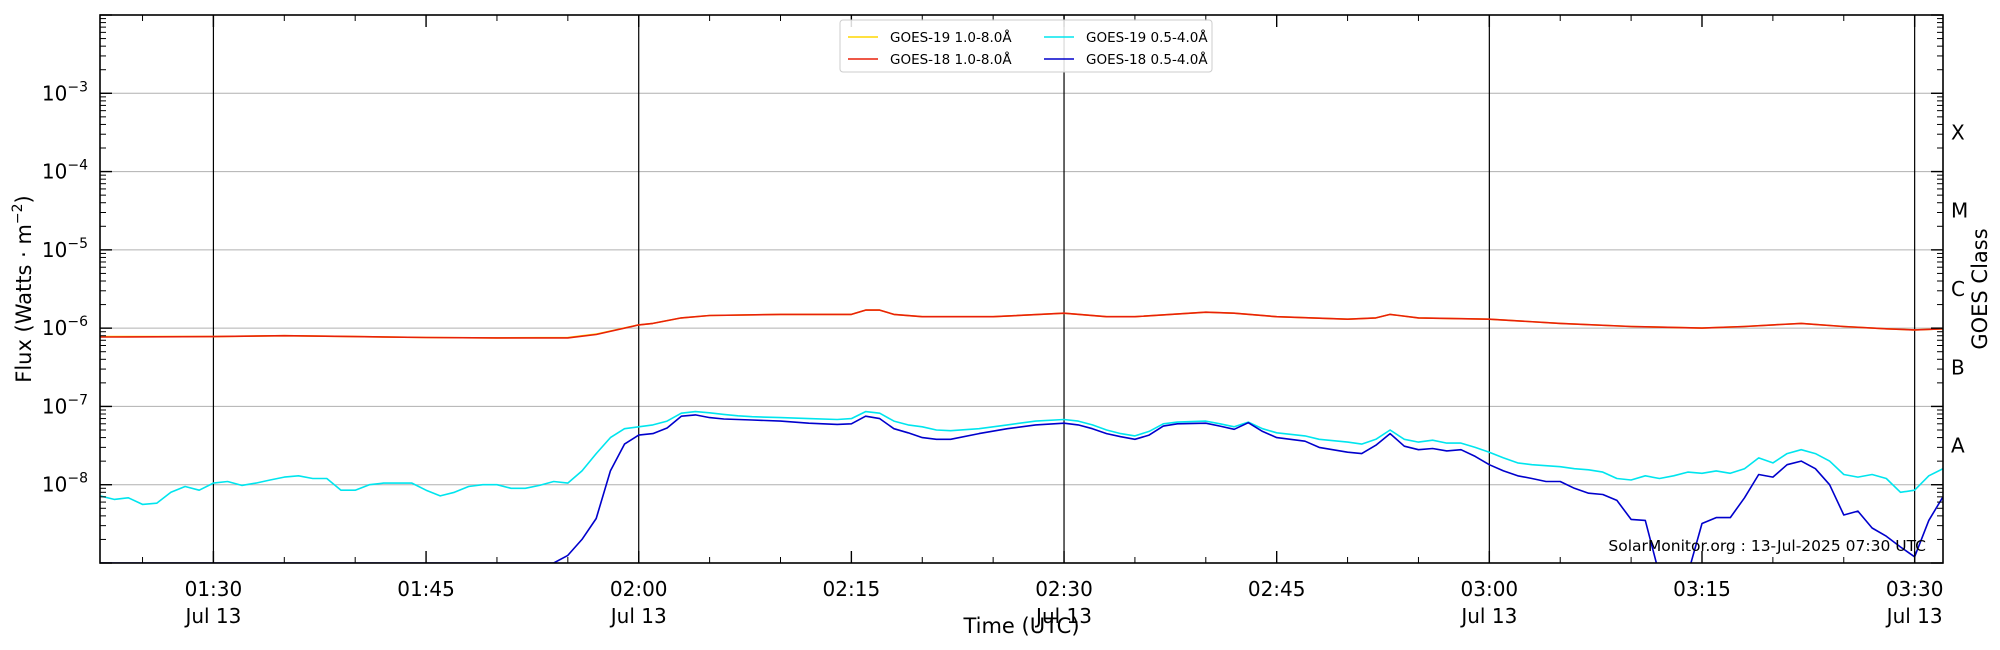 The height and width of the screenshot is (650, 2000). Describe the element at coordinates (1020, 626) in the screenshot. I see `x-axis-title: Time (UTC)` at that location.